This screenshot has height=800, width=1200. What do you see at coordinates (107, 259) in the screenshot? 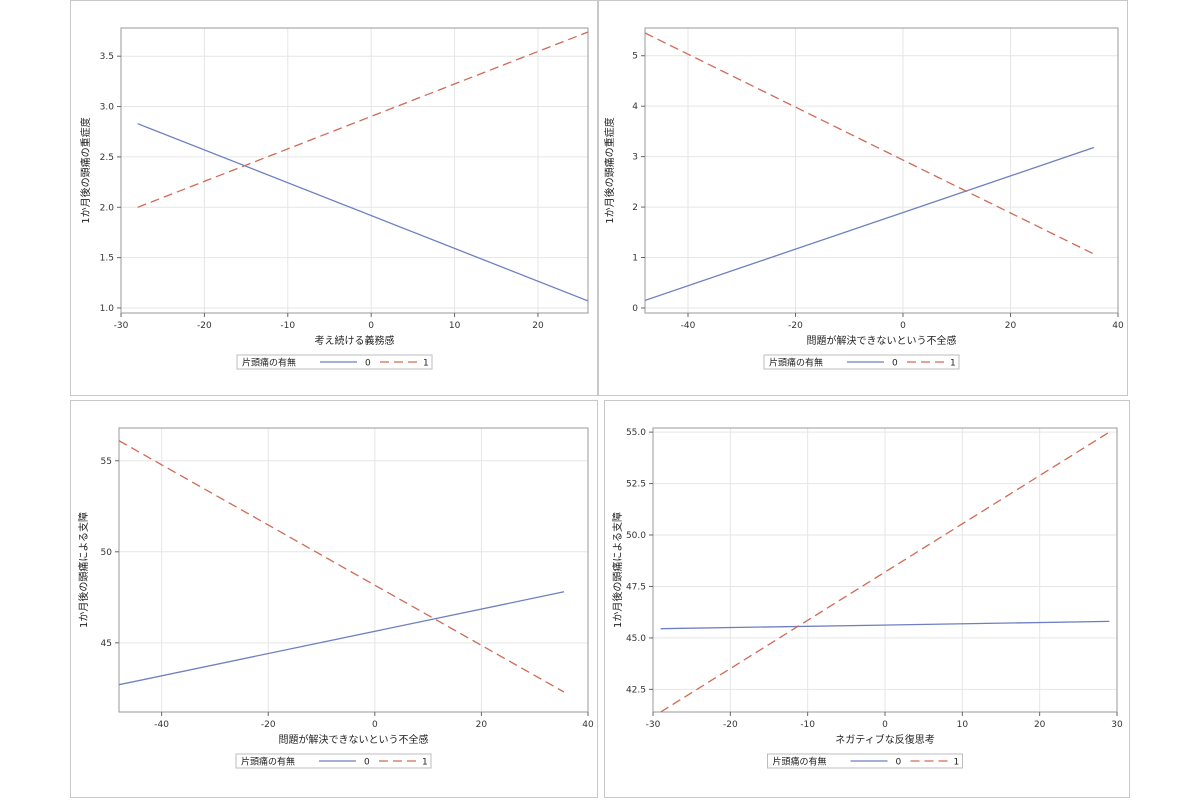
I see `y-tick-label: 1.5` at bounding box center [107, 259].